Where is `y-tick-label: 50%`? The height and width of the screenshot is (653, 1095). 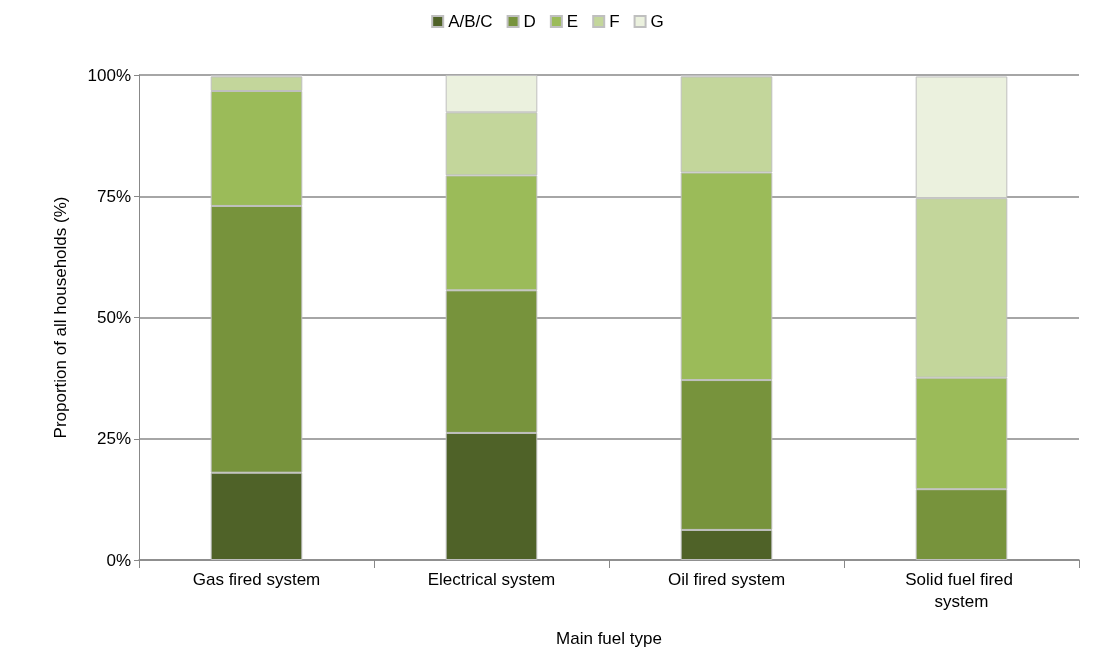 y-tick-label: 50% is located at coordinates (113, 317).